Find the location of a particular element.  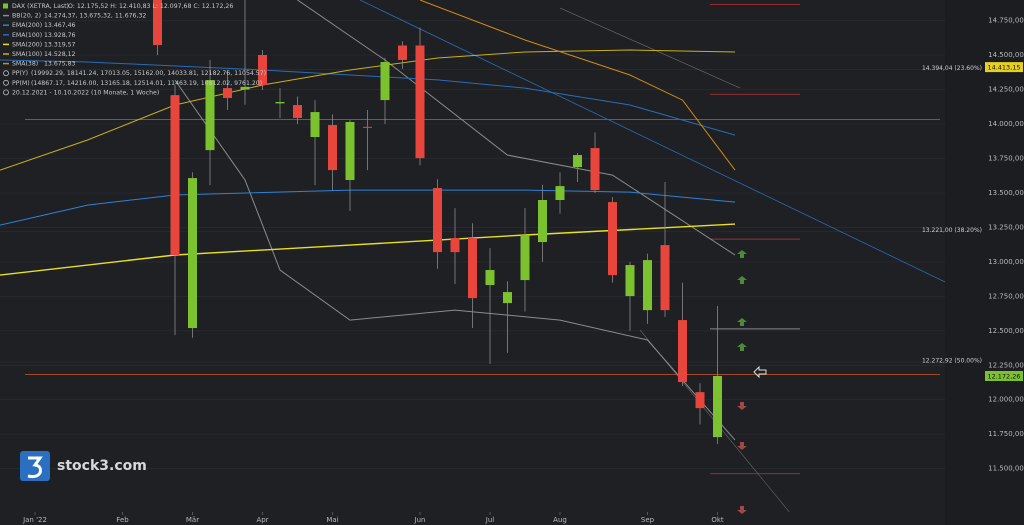

legend-name: BB(20, 2) is located at coordinates (26, 16).